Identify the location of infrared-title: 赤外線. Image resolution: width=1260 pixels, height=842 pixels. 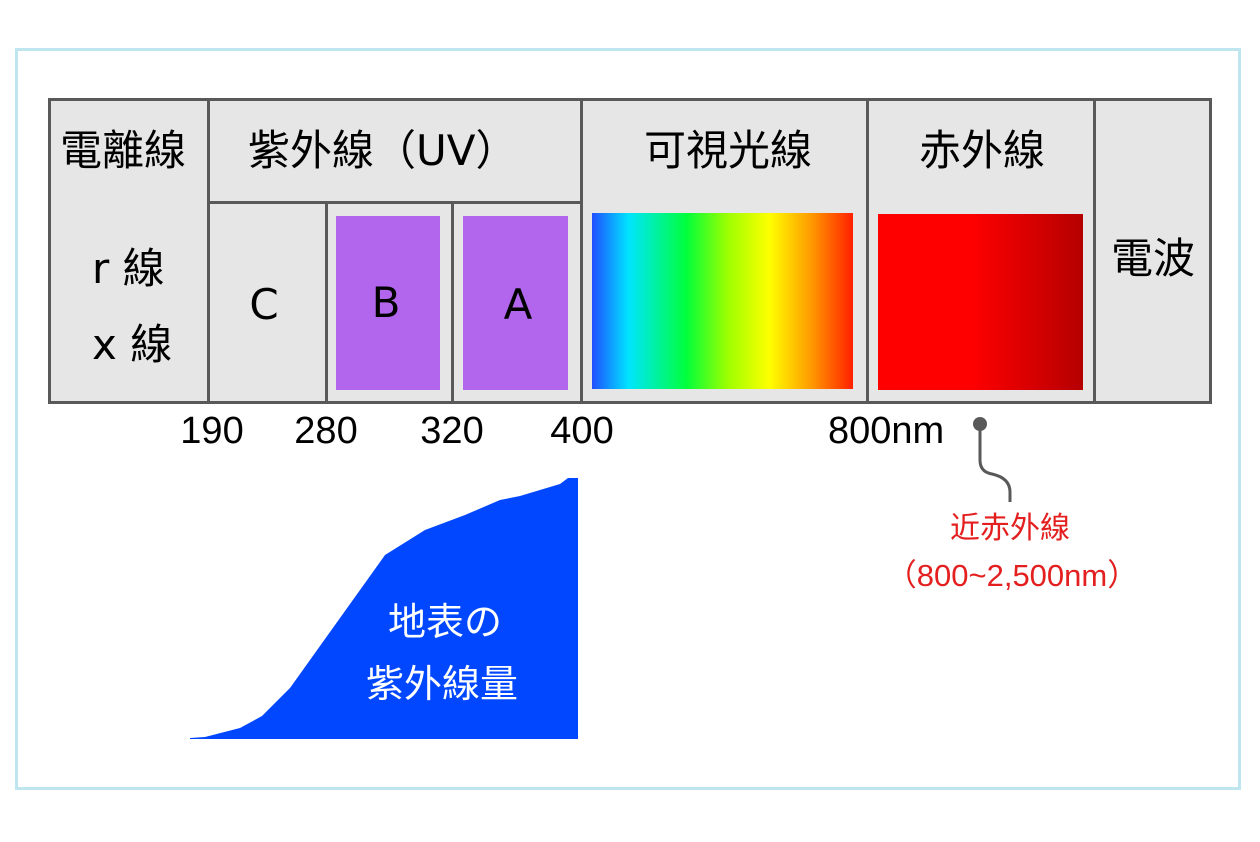
(982, 150).